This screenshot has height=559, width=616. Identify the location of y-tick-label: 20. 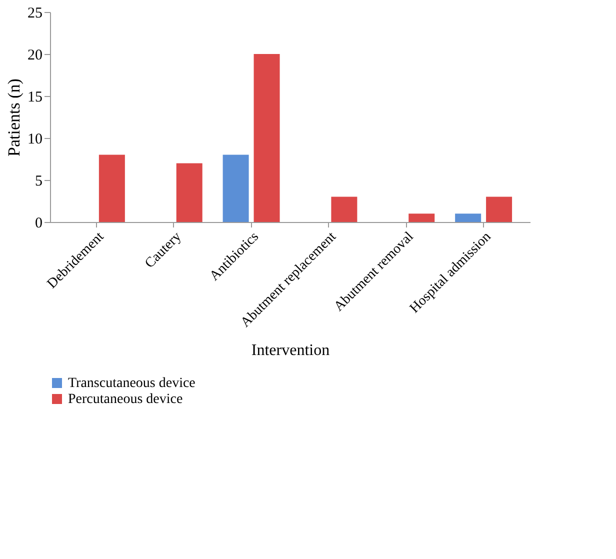
(35, 56).